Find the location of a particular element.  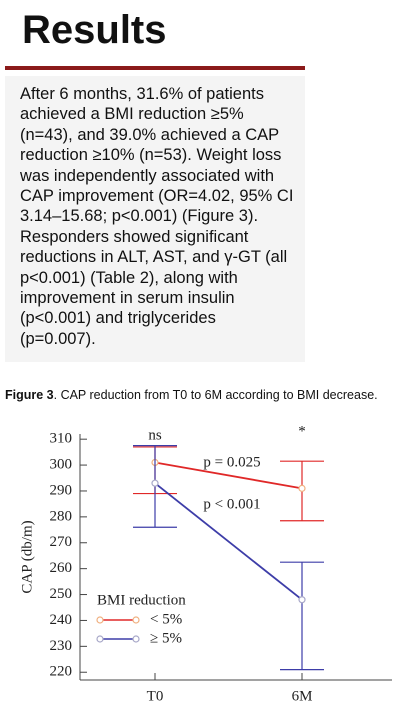

text-line: 3.14–15.68; p<0.001) (Figure 3). is located at coordinates (139, 216).